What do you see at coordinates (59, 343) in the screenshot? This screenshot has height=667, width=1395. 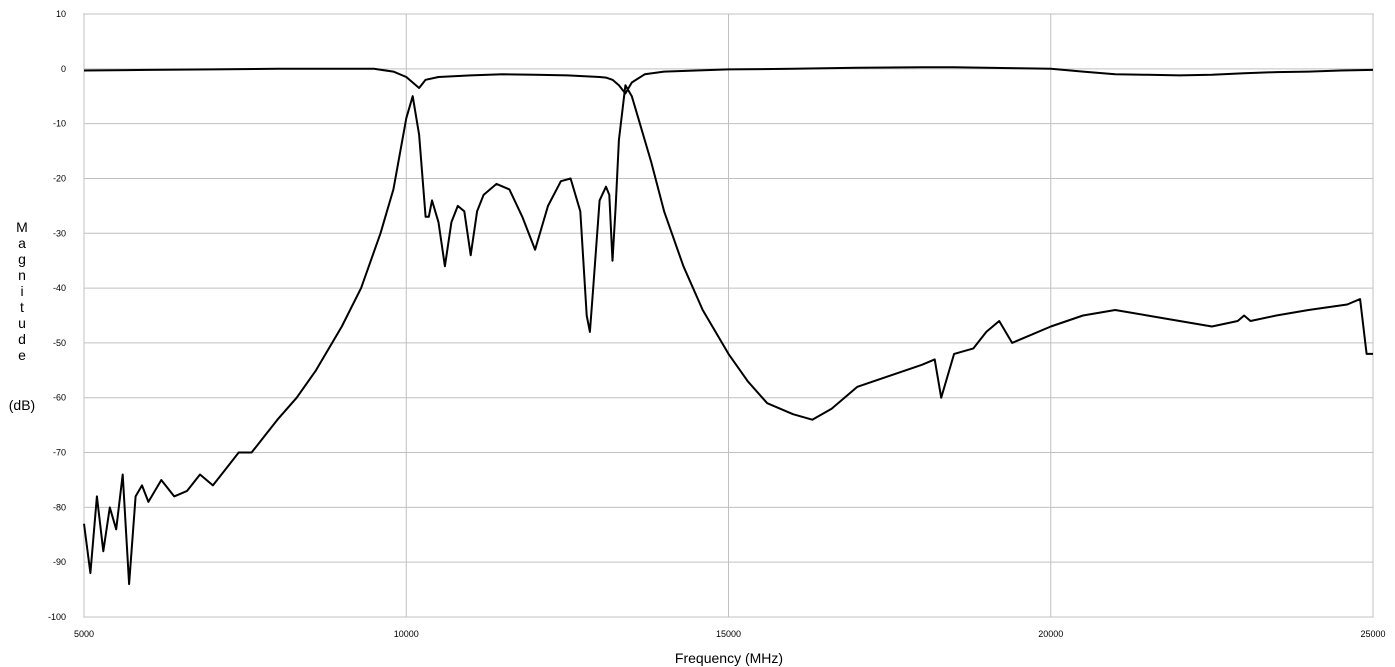 I see `y-tick-label: -50` at bounding box center [59, 343].